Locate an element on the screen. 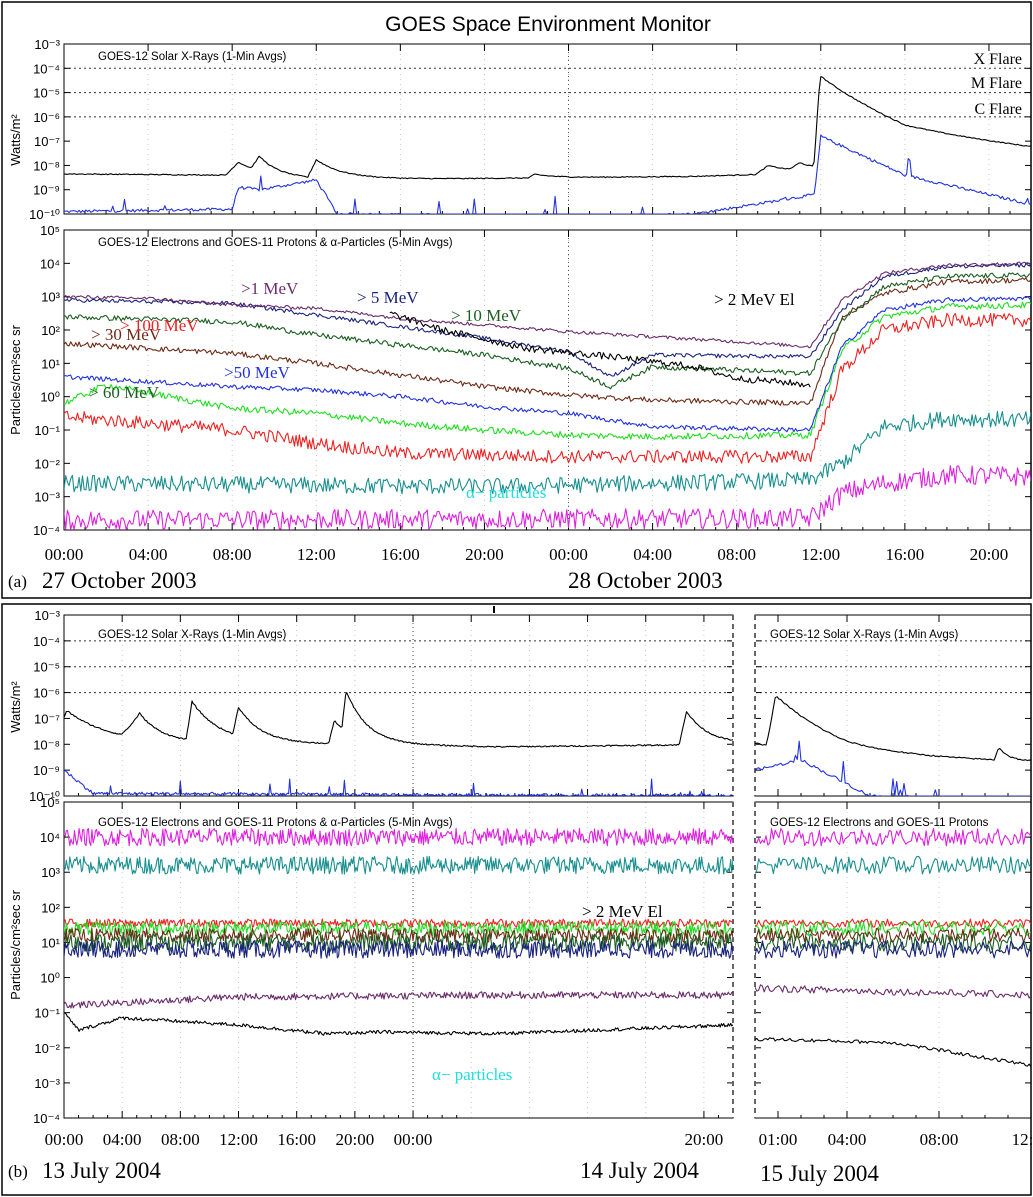 This screenshot has height=1197, width=1033. a-part-series--10-mev is located at coordinates (547, 331).